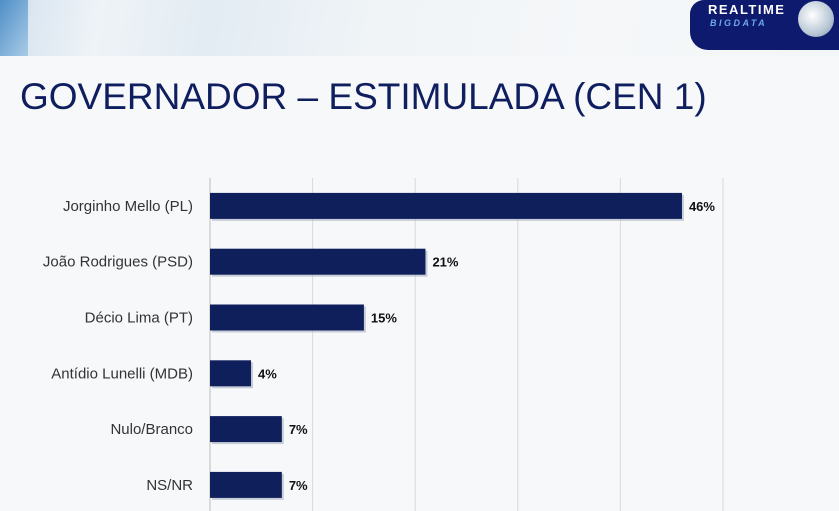 This screenshot has height=511, width=839. What do you see at coordinates (122, 373) in the screenshot?
I see `category-label: Antídio Lunelli (MDB)` at bounding box center [122, 373].